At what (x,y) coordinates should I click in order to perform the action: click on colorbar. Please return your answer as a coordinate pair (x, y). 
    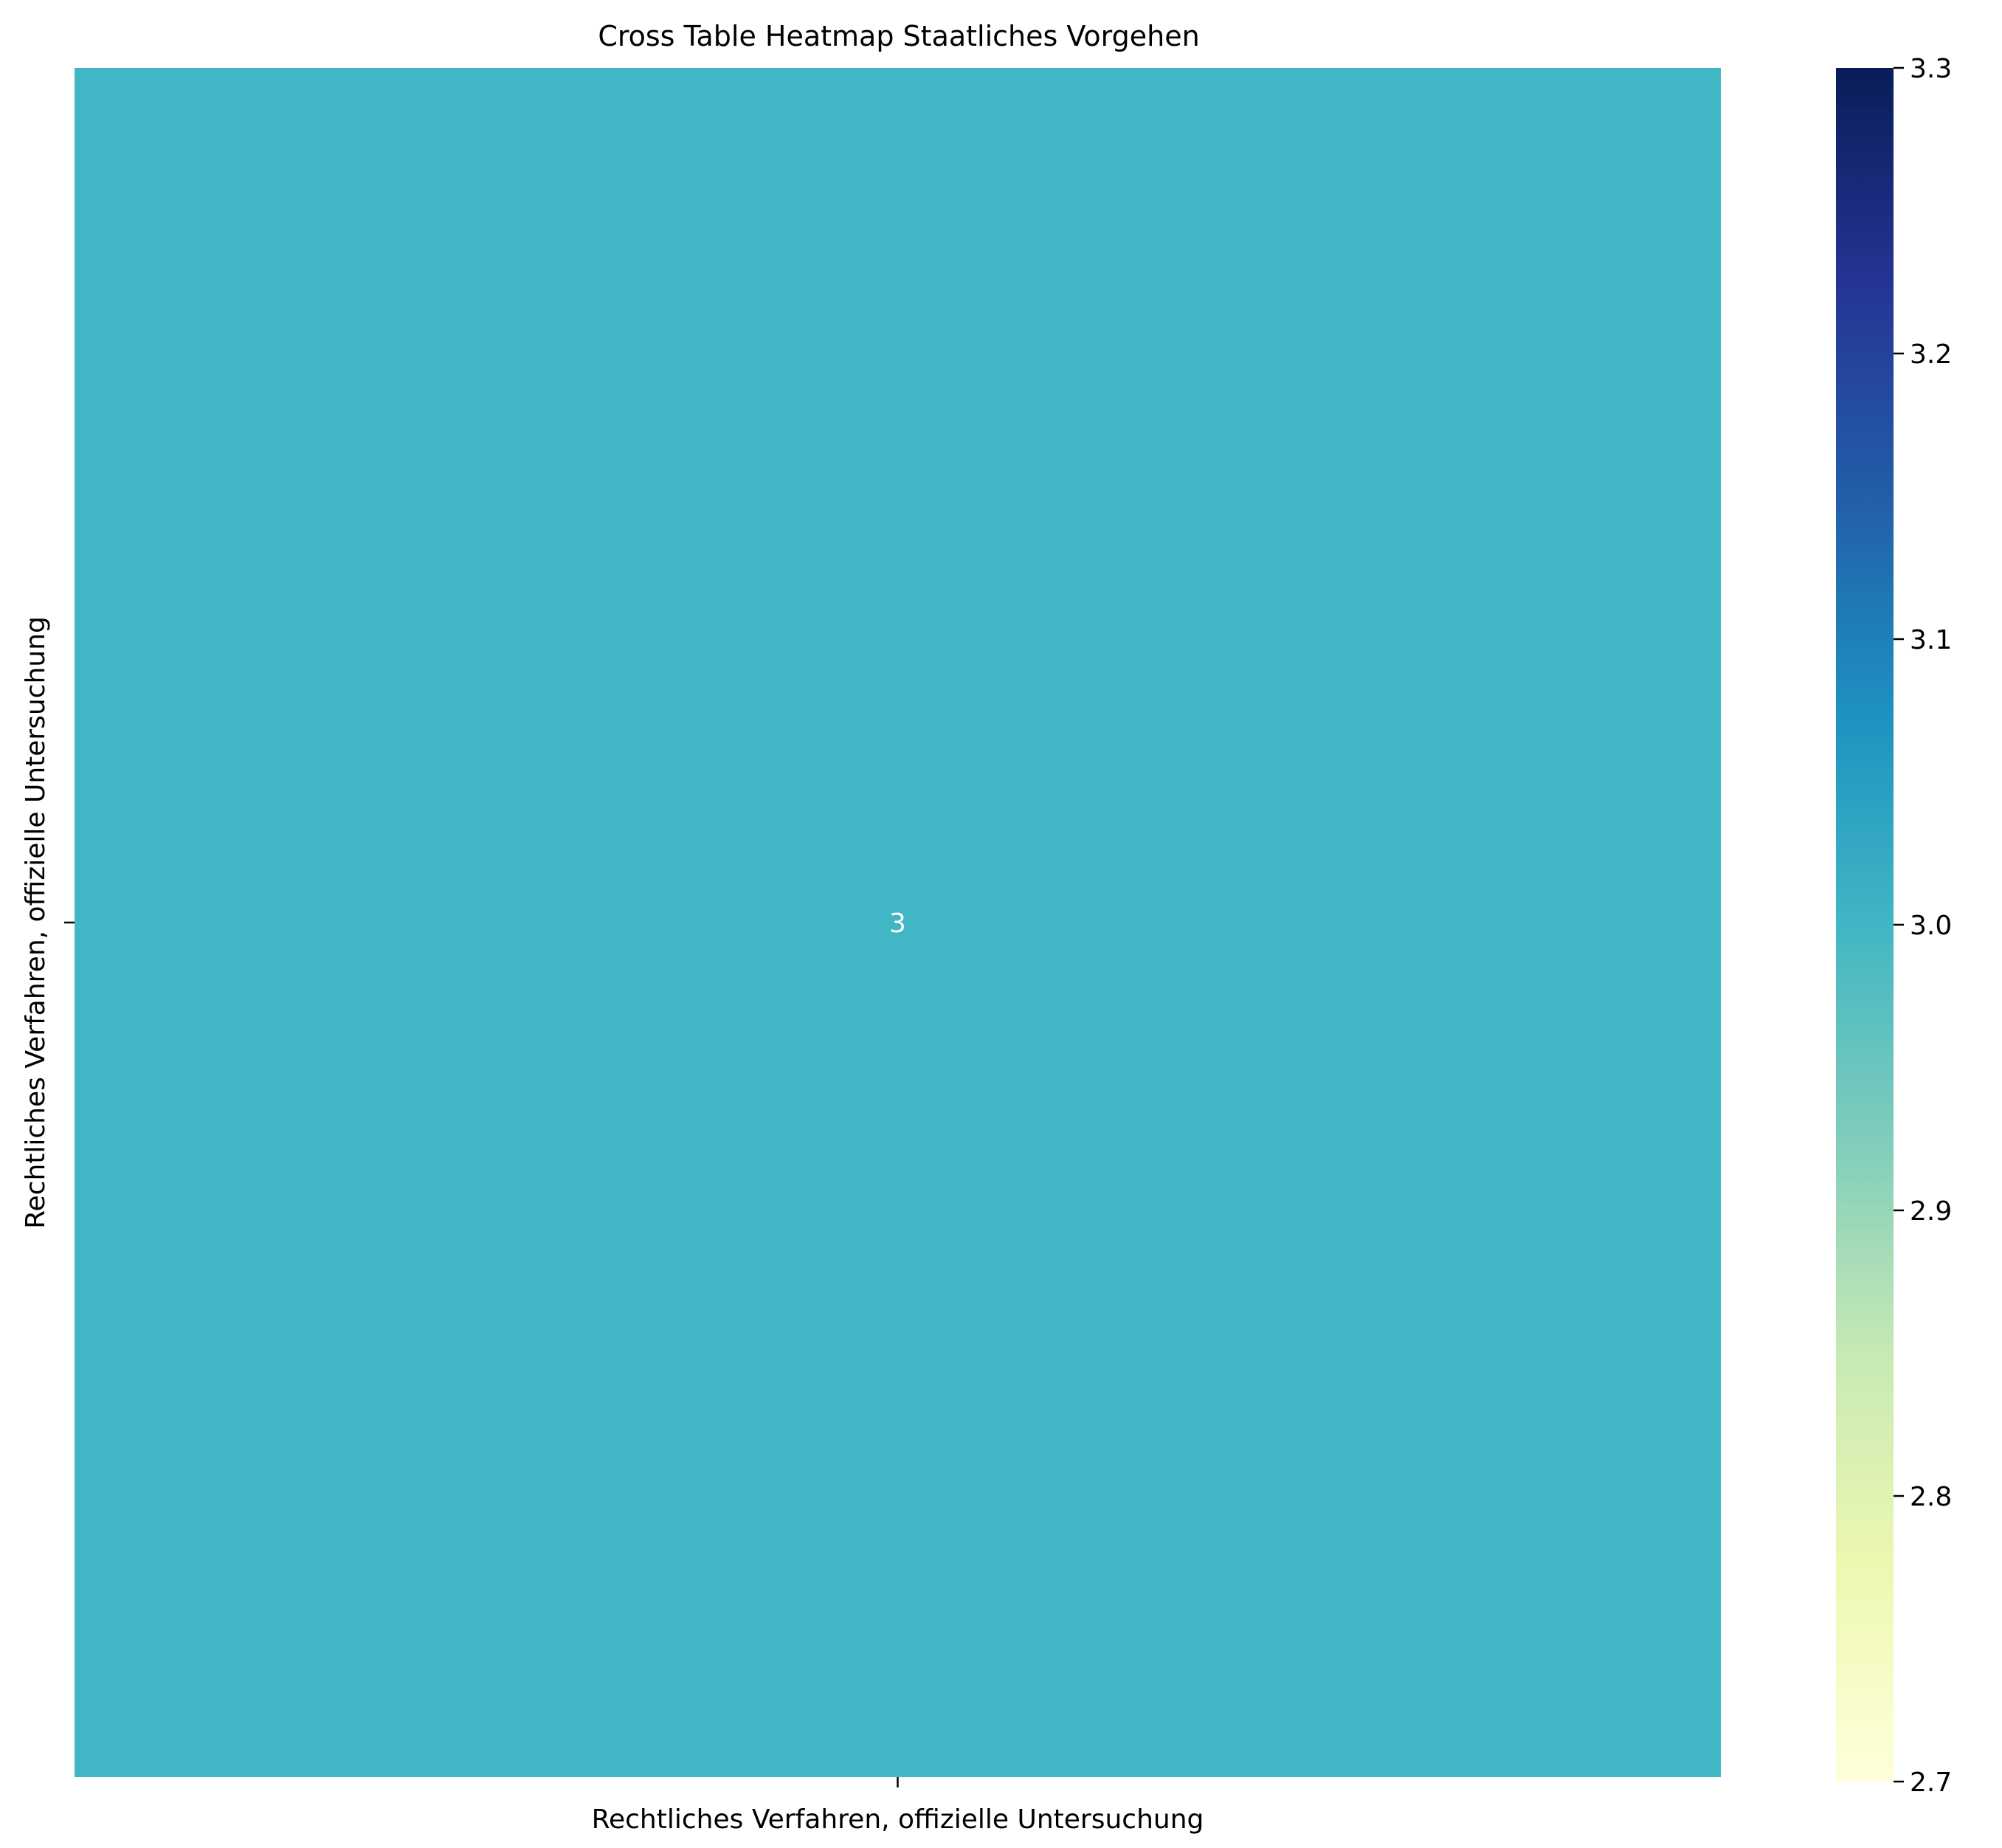
    Looking at the image, I should click on (1865, 925).